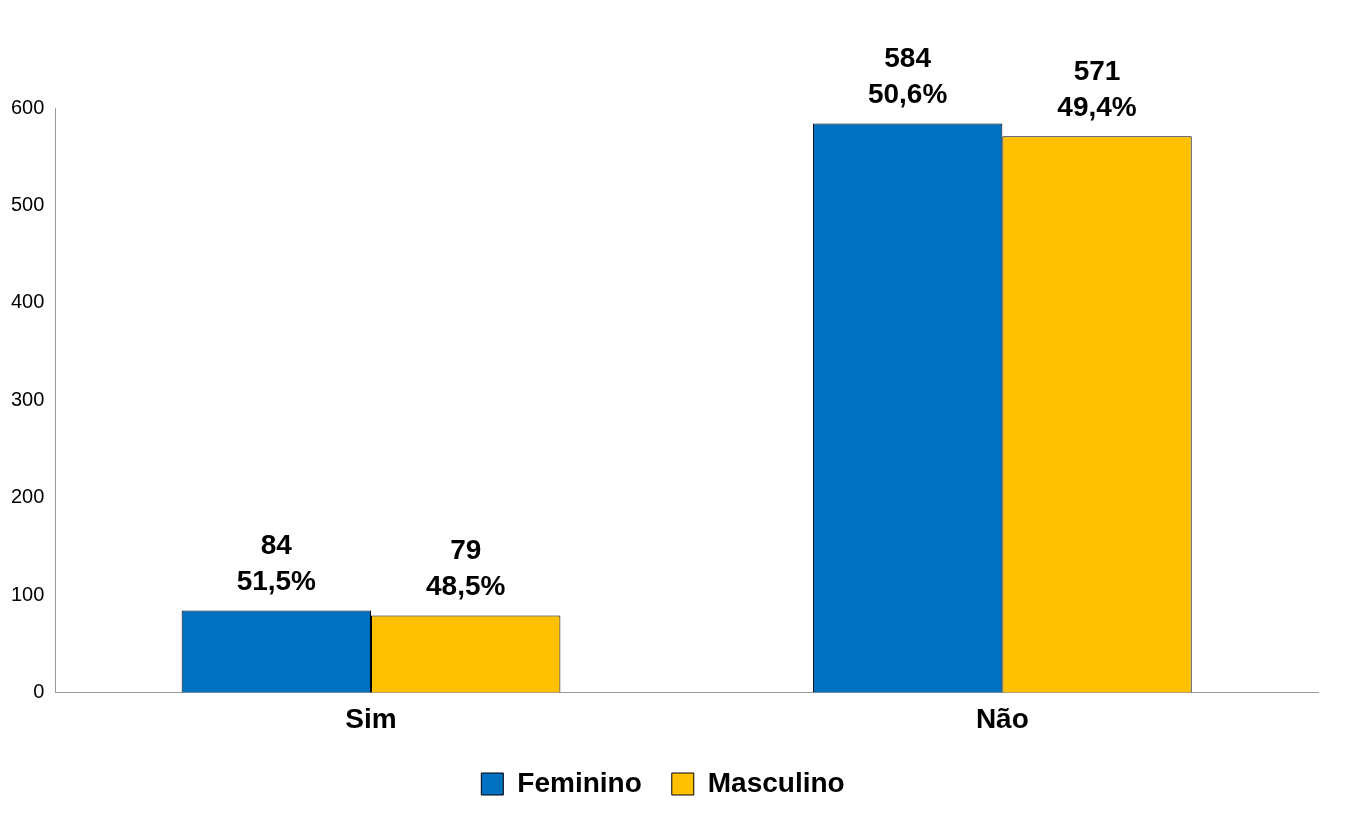 The image size is (1359, 822). What do you see at coordinates (27, 593) in the screenshot?
I see `y-tick-label: 100` at bounding box center [27, 593].